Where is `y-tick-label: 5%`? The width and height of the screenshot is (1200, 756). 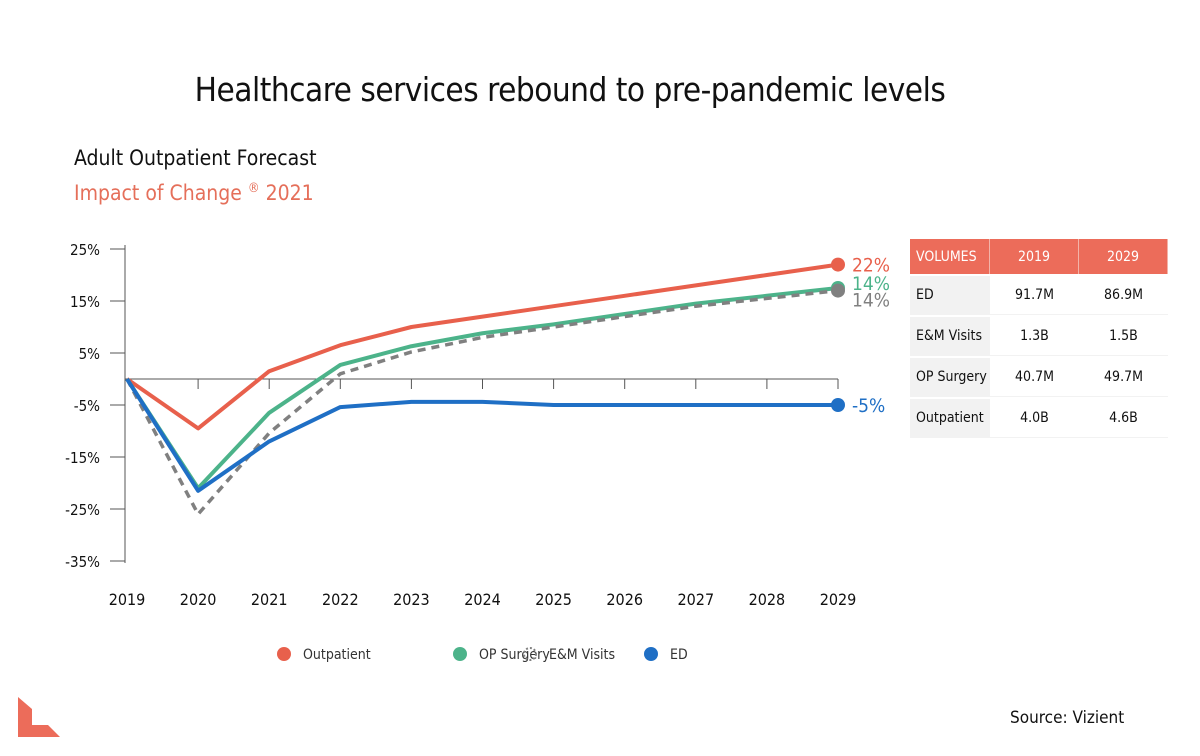 y-tick-label: 5% is located at coordinates (90, 354).